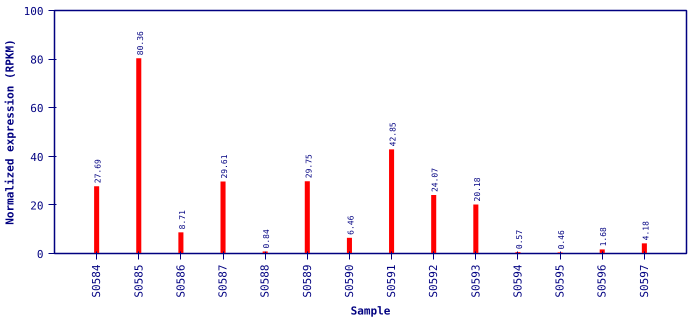 This screenshot has height=320, width=690. What do you see at coordinates (475, 281) in the screenshot?
I see `x-tick-label: S0593` at bounding box center [475, 281].